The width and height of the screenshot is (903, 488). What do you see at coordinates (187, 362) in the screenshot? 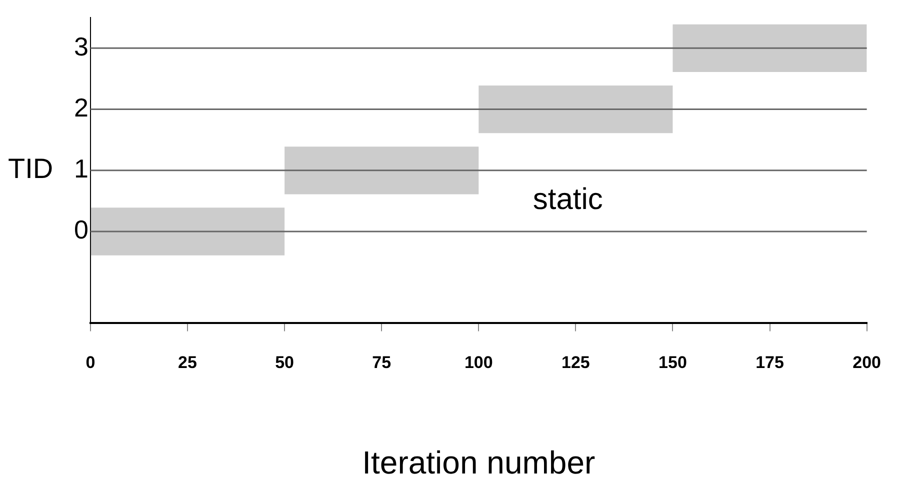
I see `x-tick-label: 25` at bounding box center [187, 362].